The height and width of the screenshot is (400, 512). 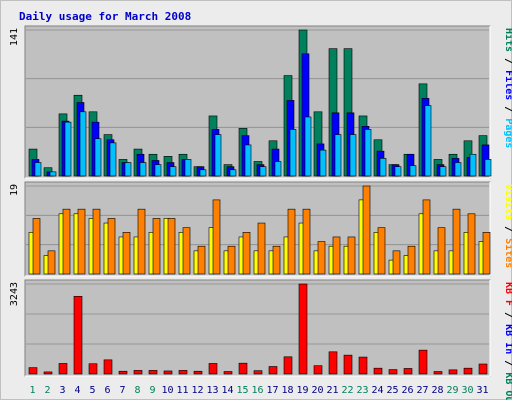 I want to click on x-tick-label: 9, so click(x=152, y=390).